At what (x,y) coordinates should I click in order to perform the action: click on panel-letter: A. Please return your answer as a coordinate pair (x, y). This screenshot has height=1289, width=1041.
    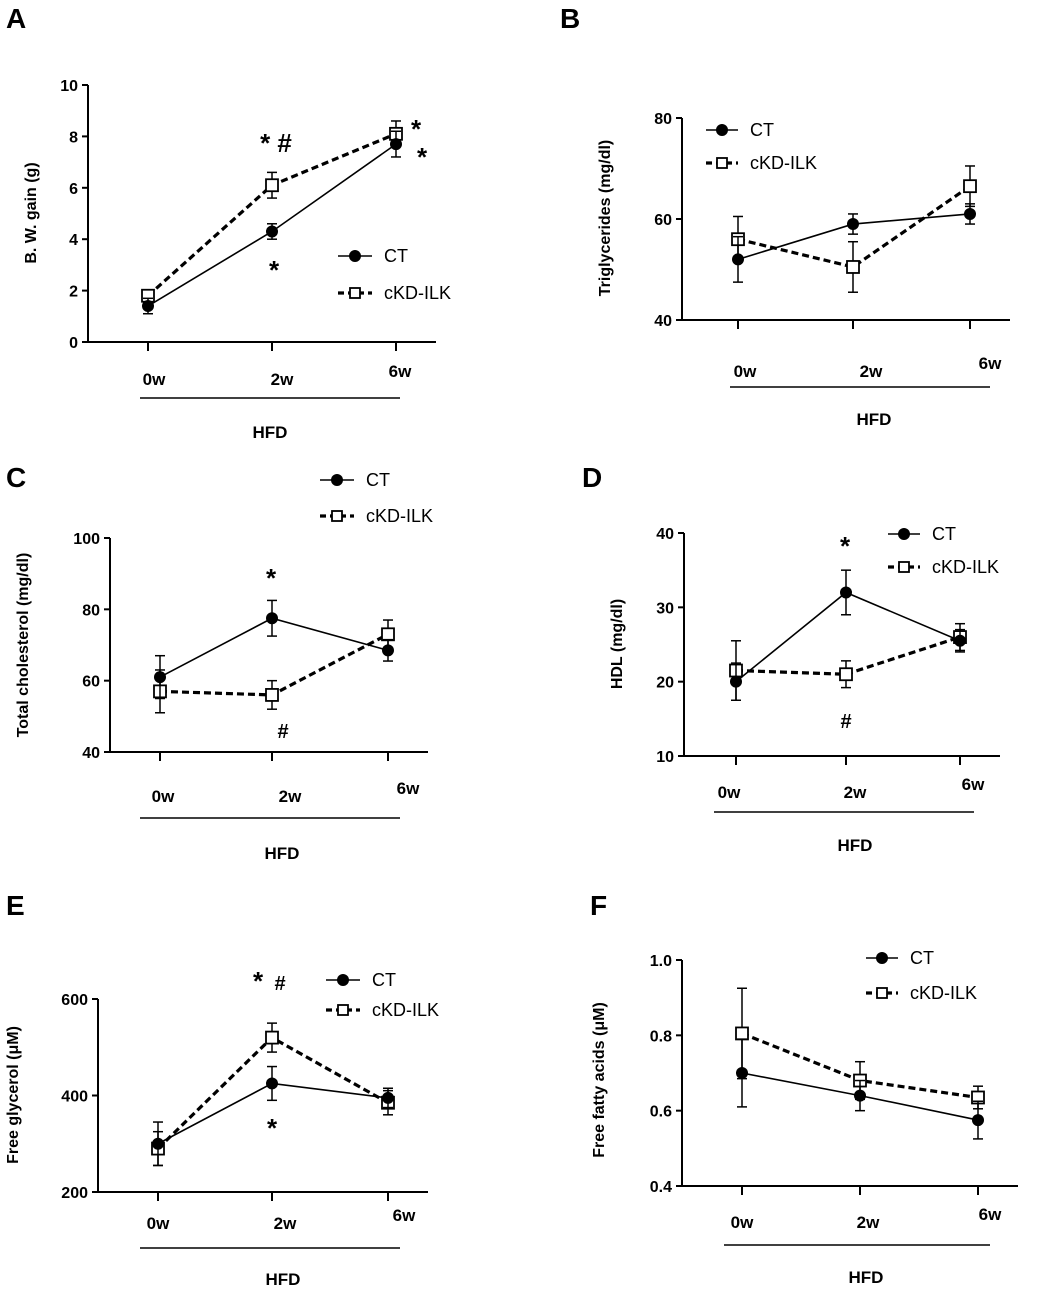
    Looking at the image, I should click on (16, 18).